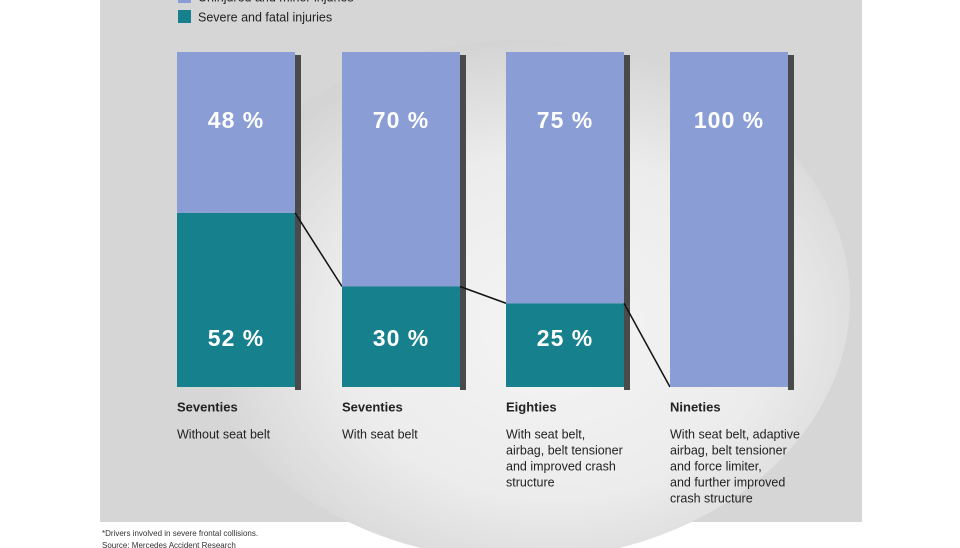  What do you see at coordinates (236, 338) in the screenshot?
I see `value-label: 52 %` at bounding box center [236, 338].